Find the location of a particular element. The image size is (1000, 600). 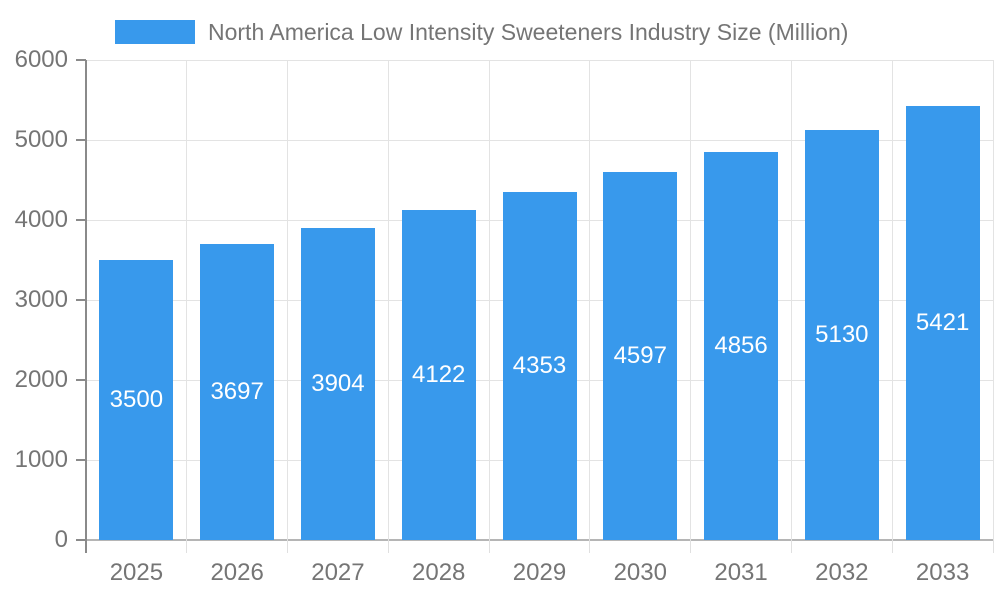

bar-value-label: 3904 is located at coordinates (338, 383).